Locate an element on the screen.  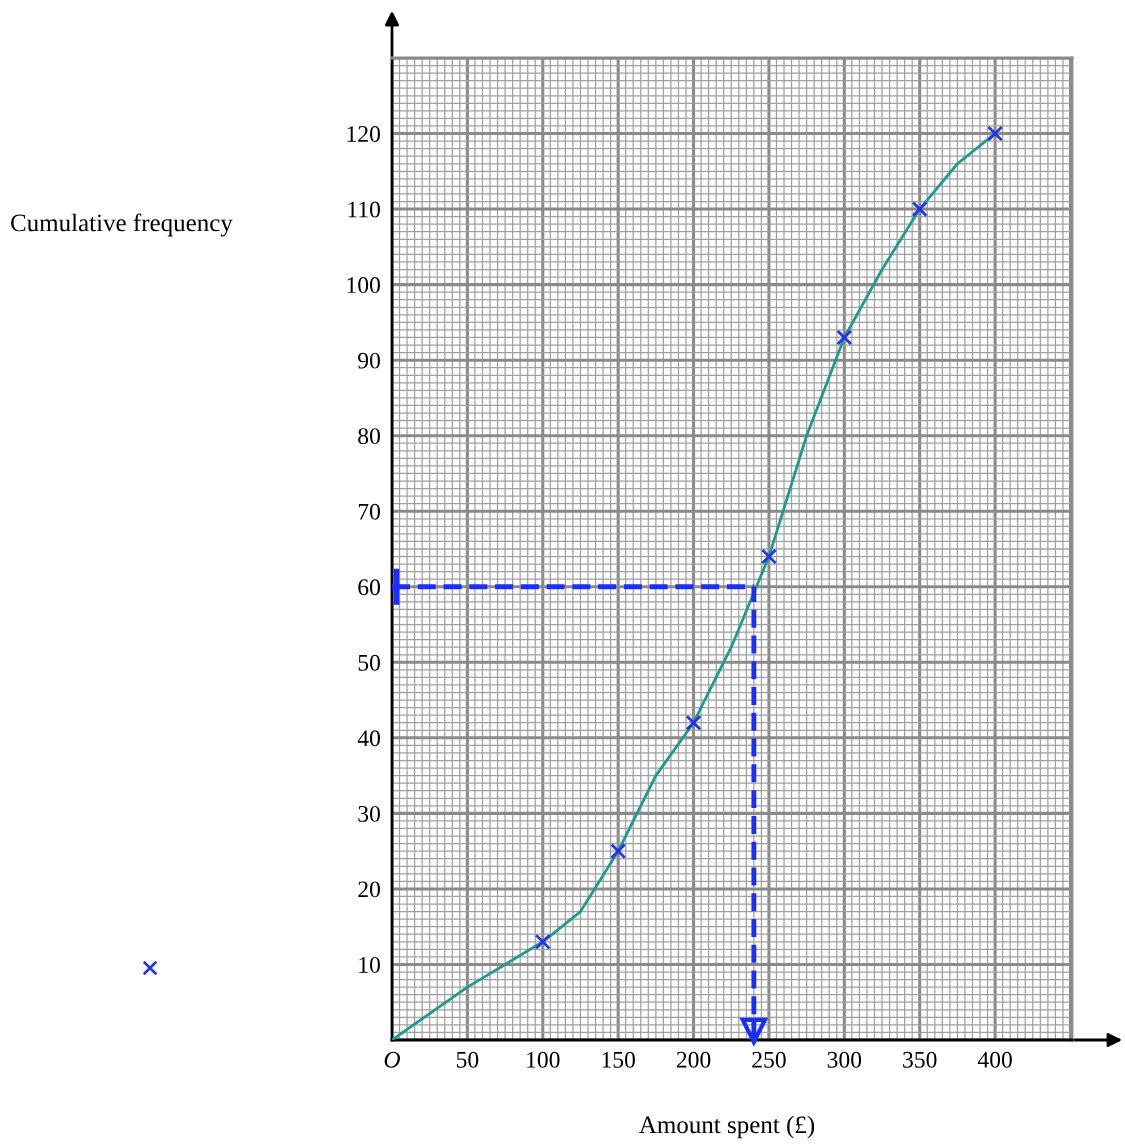
y-tick-label: 40 is located at coordinates (368, 738).